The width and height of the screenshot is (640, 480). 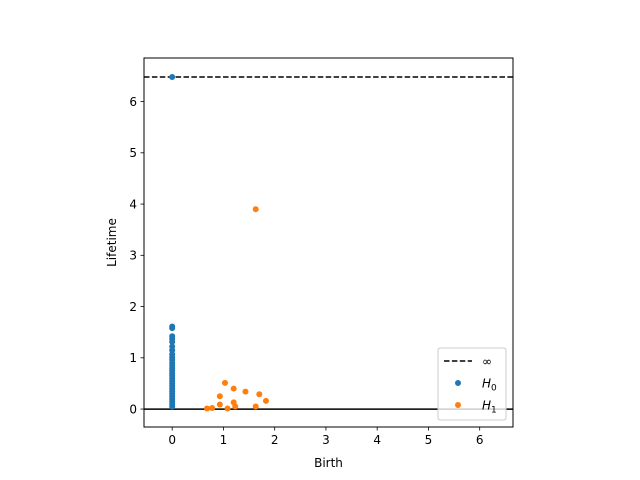 What do you see at coordinates (133, 307) in the screenshot?
I see `y-tick-label: 2` at bounding box center [133, 307].